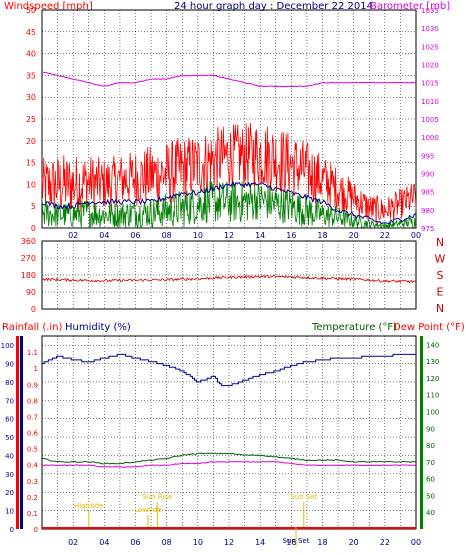  I want to click on temperature-tick-label: 80, so click(430, 446).